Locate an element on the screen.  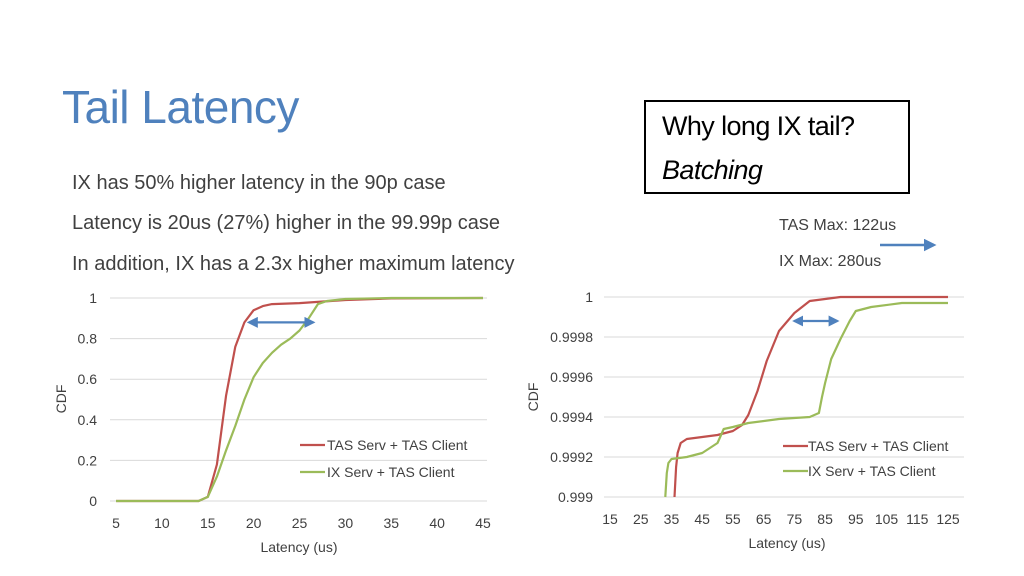
x-tick-label: 55 is located at coordinates (733, 519).